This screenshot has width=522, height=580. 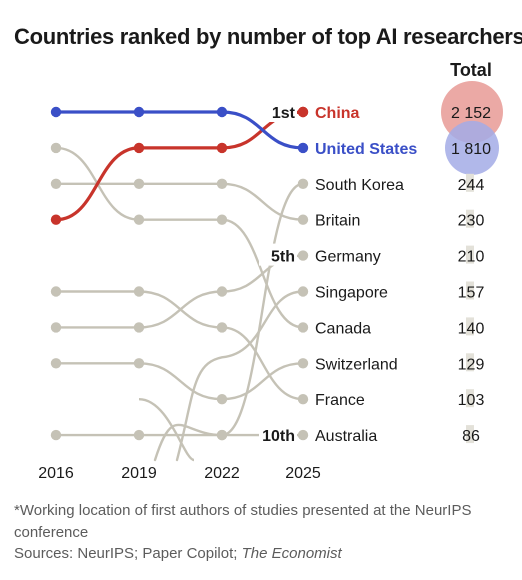 What do you see at coordinates (222, 473) in the screenshot?
I see `x-tick-2022: 2022` at bounding box center [222, 473].